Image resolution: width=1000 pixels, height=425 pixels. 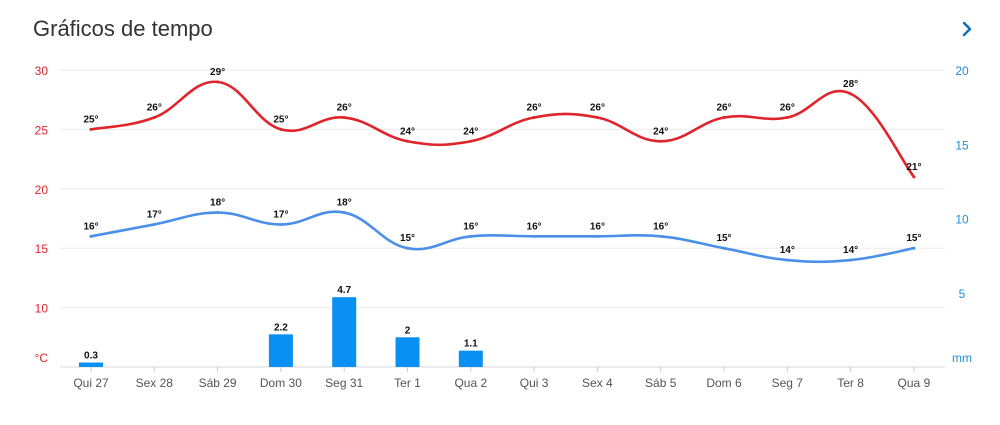 I want to click on left-axis-tick: 20, so click(x=42, y=190).